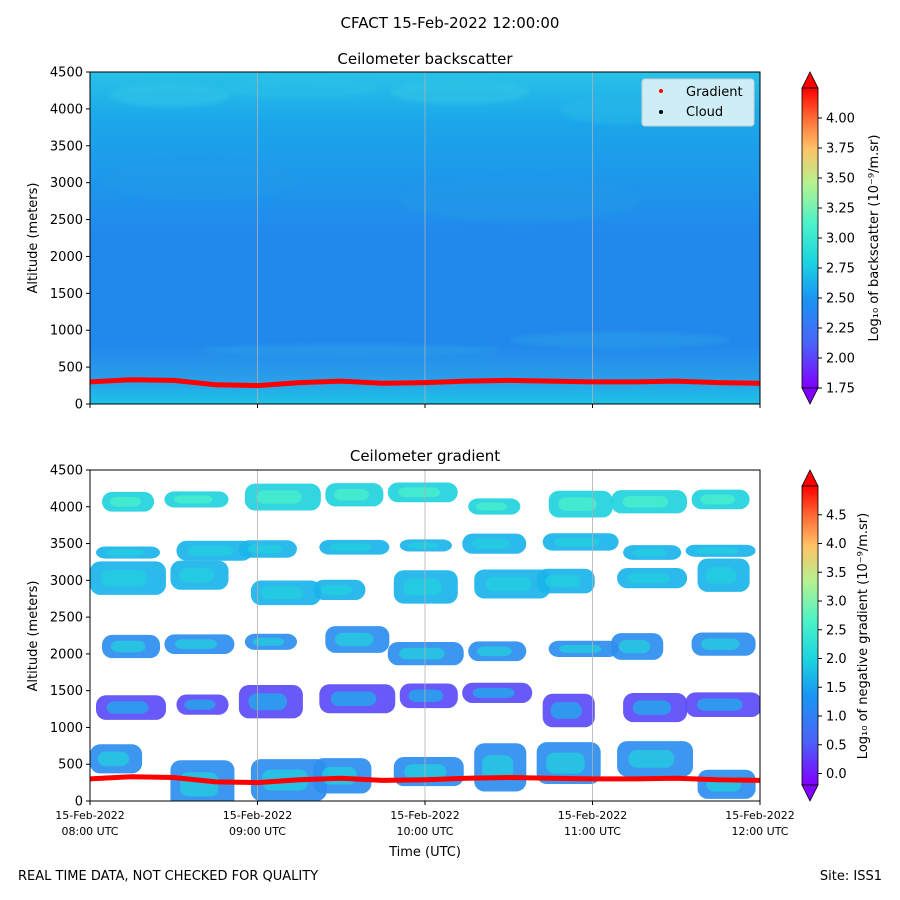  What do you see at coordinates (836, 630) in the screenshot?
I see `colorbar-tick-label: 2.5` at bounding box center [836, 630].